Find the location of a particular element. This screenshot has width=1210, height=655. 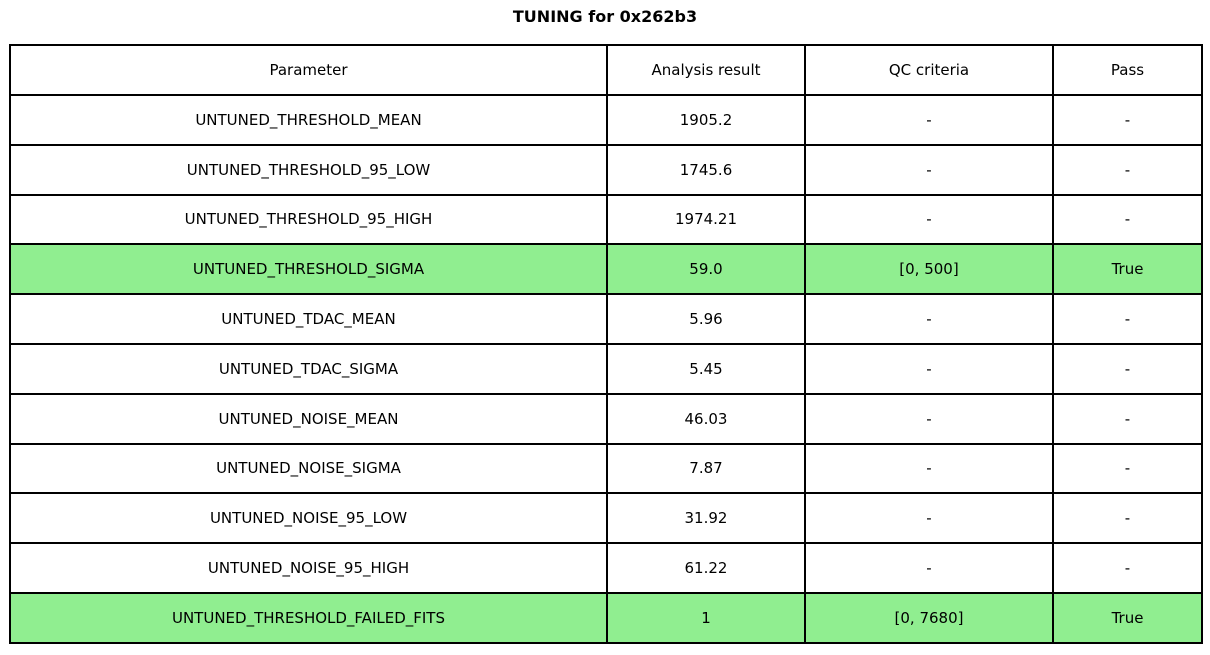

cell-analysis-result: 61.22 is located at coordinates (706, 568).